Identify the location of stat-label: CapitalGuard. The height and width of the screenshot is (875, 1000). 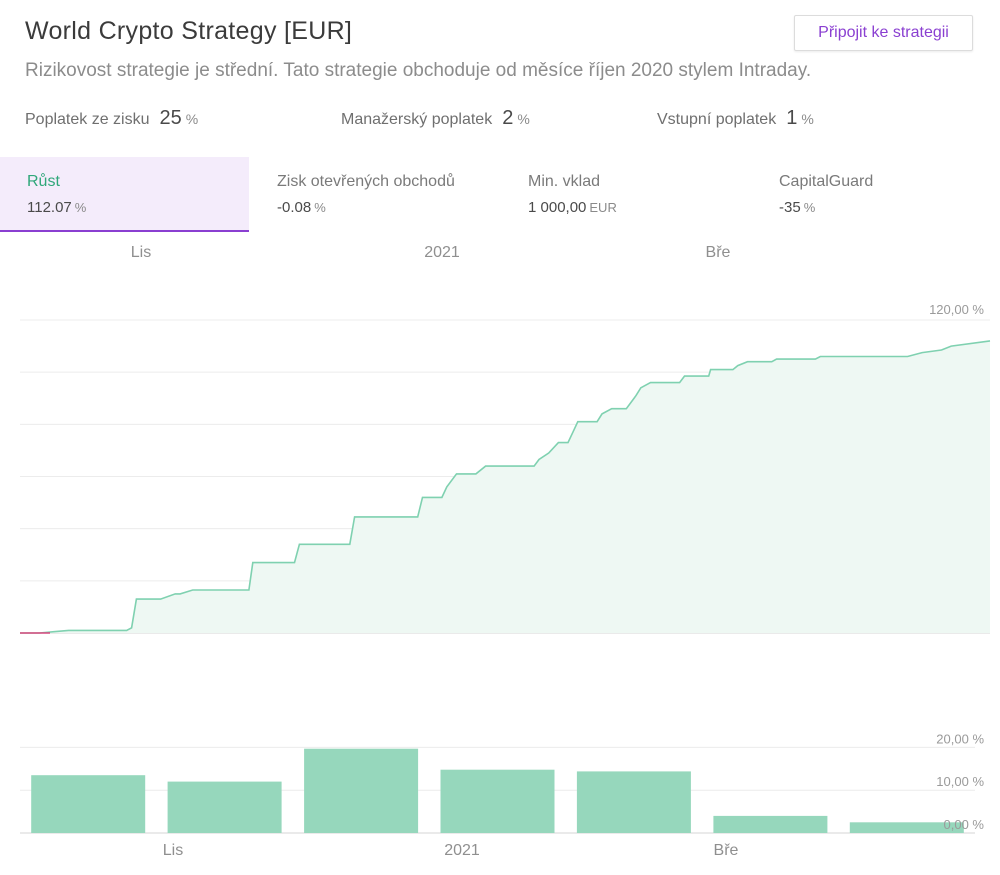
(826, 181).